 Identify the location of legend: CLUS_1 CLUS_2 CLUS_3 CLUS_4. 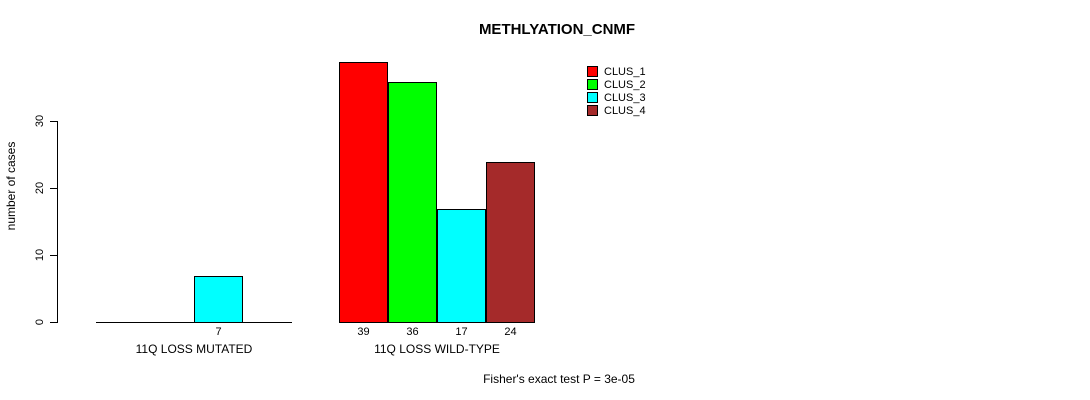
(616, 91).